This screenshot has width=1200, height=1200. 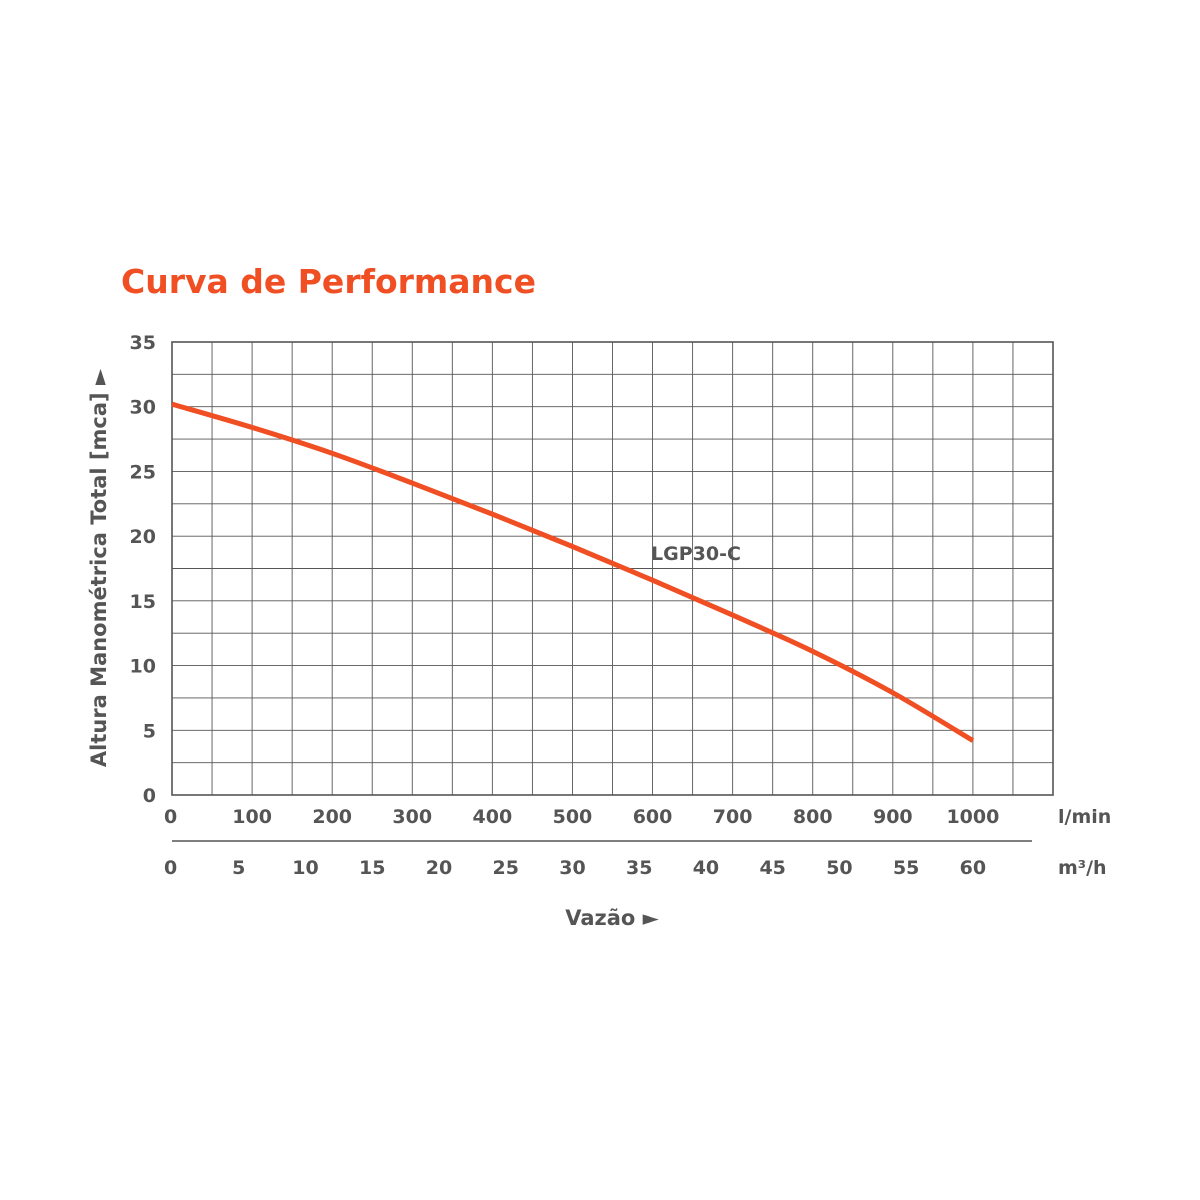 I want to click on y-tick-label: 35, so click(x=143, y=343).